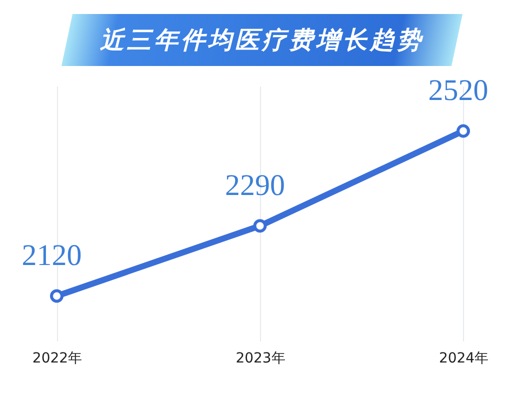 This screenshot has width=523, height=406. What do you see at coordinates (262, 40) in the screenshot?
I see `chart-title: 近三年件均医疗费增长趋势` at bounding box center [262, 40].